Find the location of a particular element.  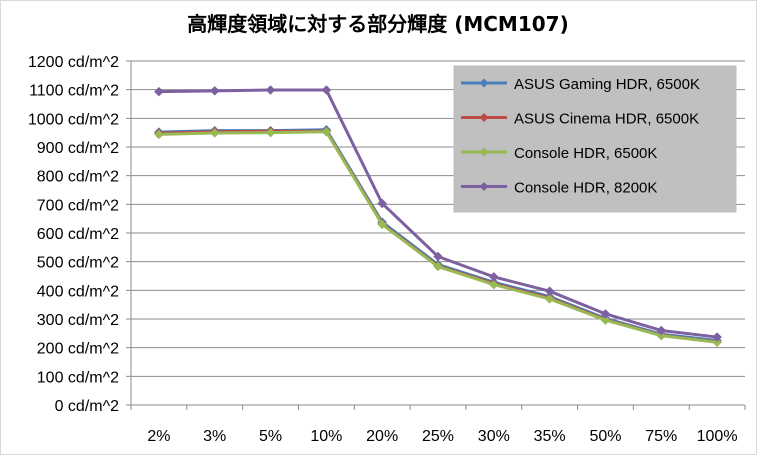

x-tick-label: 30% is located at coordinates (494, 436).